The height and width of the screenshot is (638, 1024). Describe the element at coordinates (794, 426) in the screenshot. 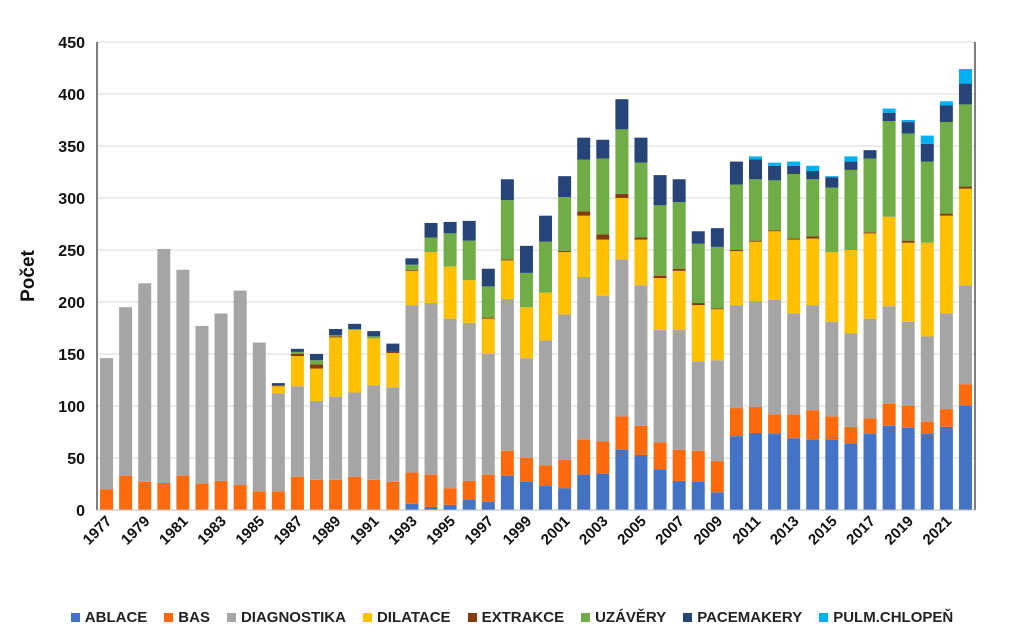

I see `bar-segment-bas-2013` at that location.